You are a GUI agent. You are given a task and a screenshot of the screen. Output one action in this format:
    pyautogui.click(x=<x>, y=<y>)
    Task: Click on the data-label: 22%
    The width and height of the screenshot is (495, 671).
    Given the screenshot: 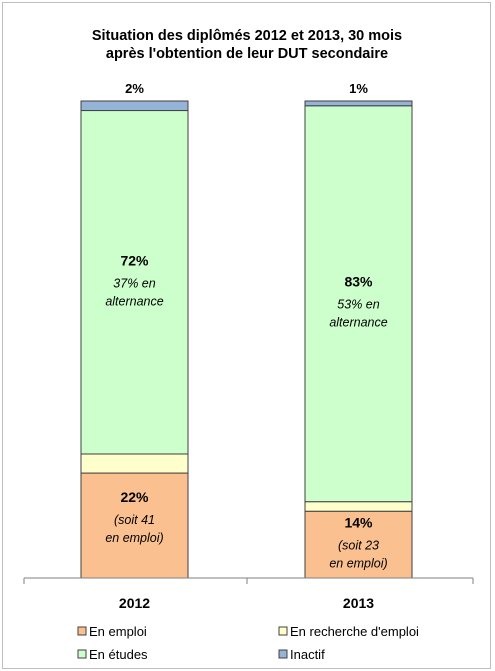 What is the action you would take?
    pyautogui.click(x=134, y=497)
    